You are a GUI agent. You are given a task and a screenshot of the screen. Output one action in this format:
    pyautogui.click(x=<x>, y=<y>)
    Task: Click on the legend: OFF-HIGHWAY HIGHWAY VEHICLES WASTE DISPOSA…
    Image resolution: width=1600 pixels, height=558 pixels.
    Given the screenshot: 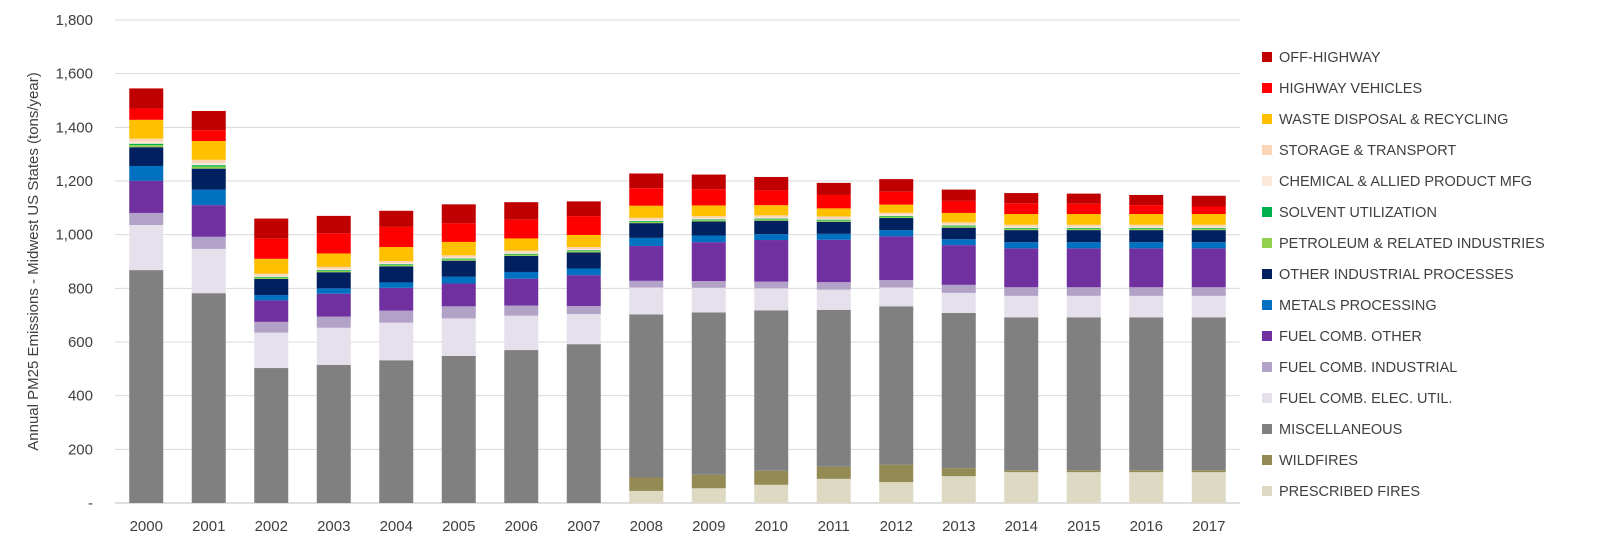 What is the action you would take?
    pyautogui.click(x=1403, y=275)
    